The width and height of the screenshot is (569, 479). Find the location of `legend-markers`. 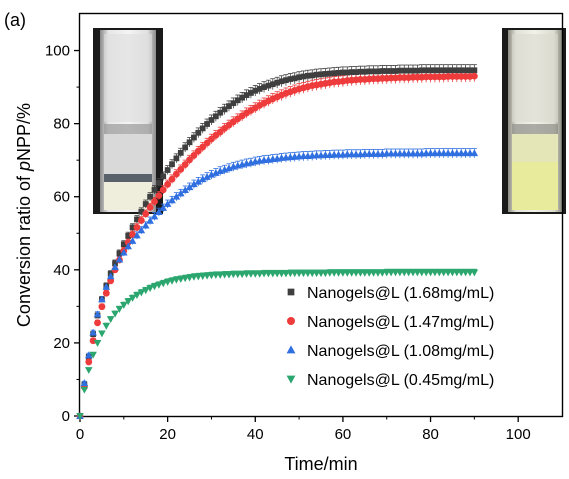

legend-markers is located at coordinates (291, 336).